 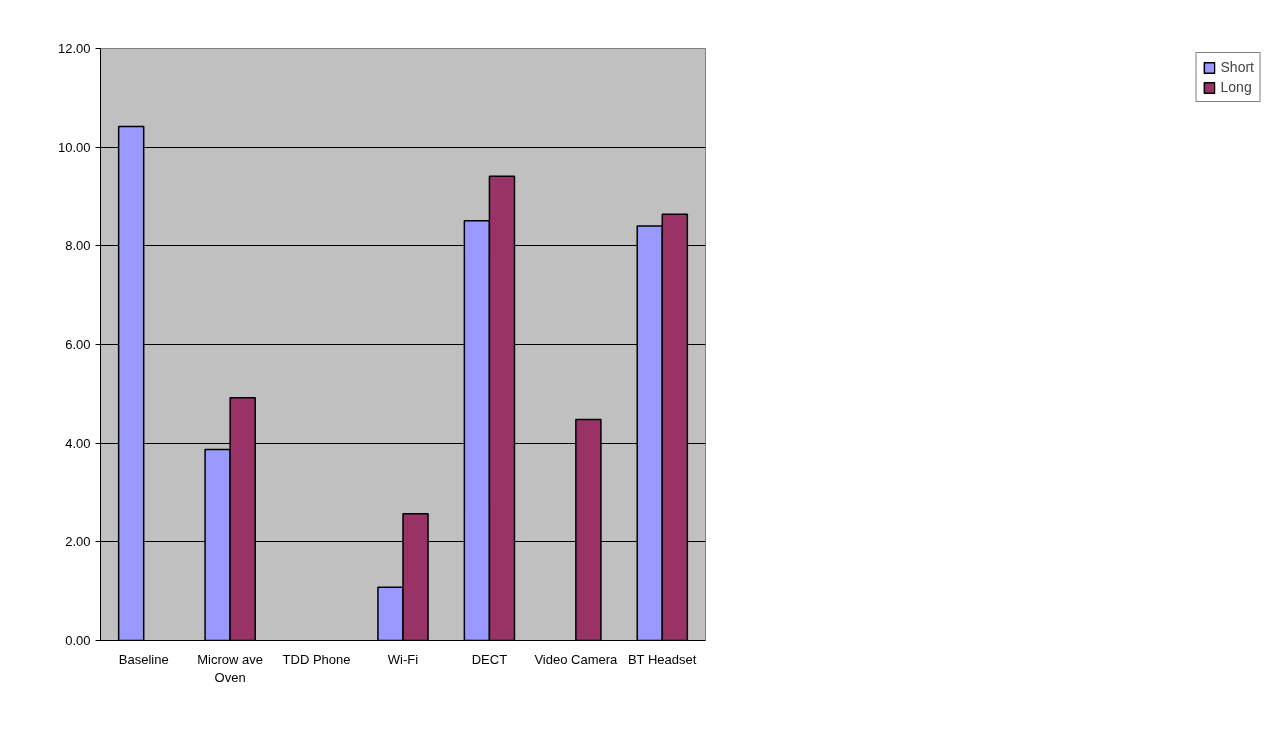 What do you see at coordinates (78, 640) in the screenshot?
I see `y-tick-label: 0.00` at bounding box center [78, 640].